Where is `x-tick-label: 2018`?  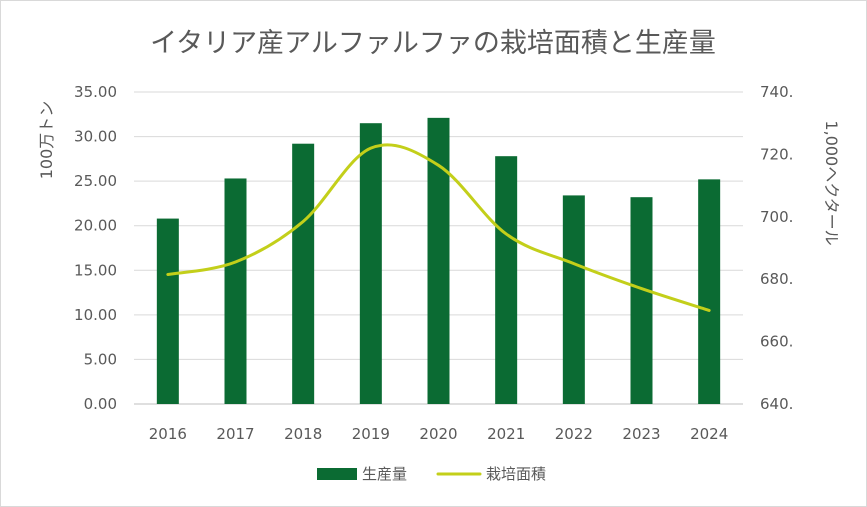 x-tick-label: 2018 is located at coordinates (303, 434).